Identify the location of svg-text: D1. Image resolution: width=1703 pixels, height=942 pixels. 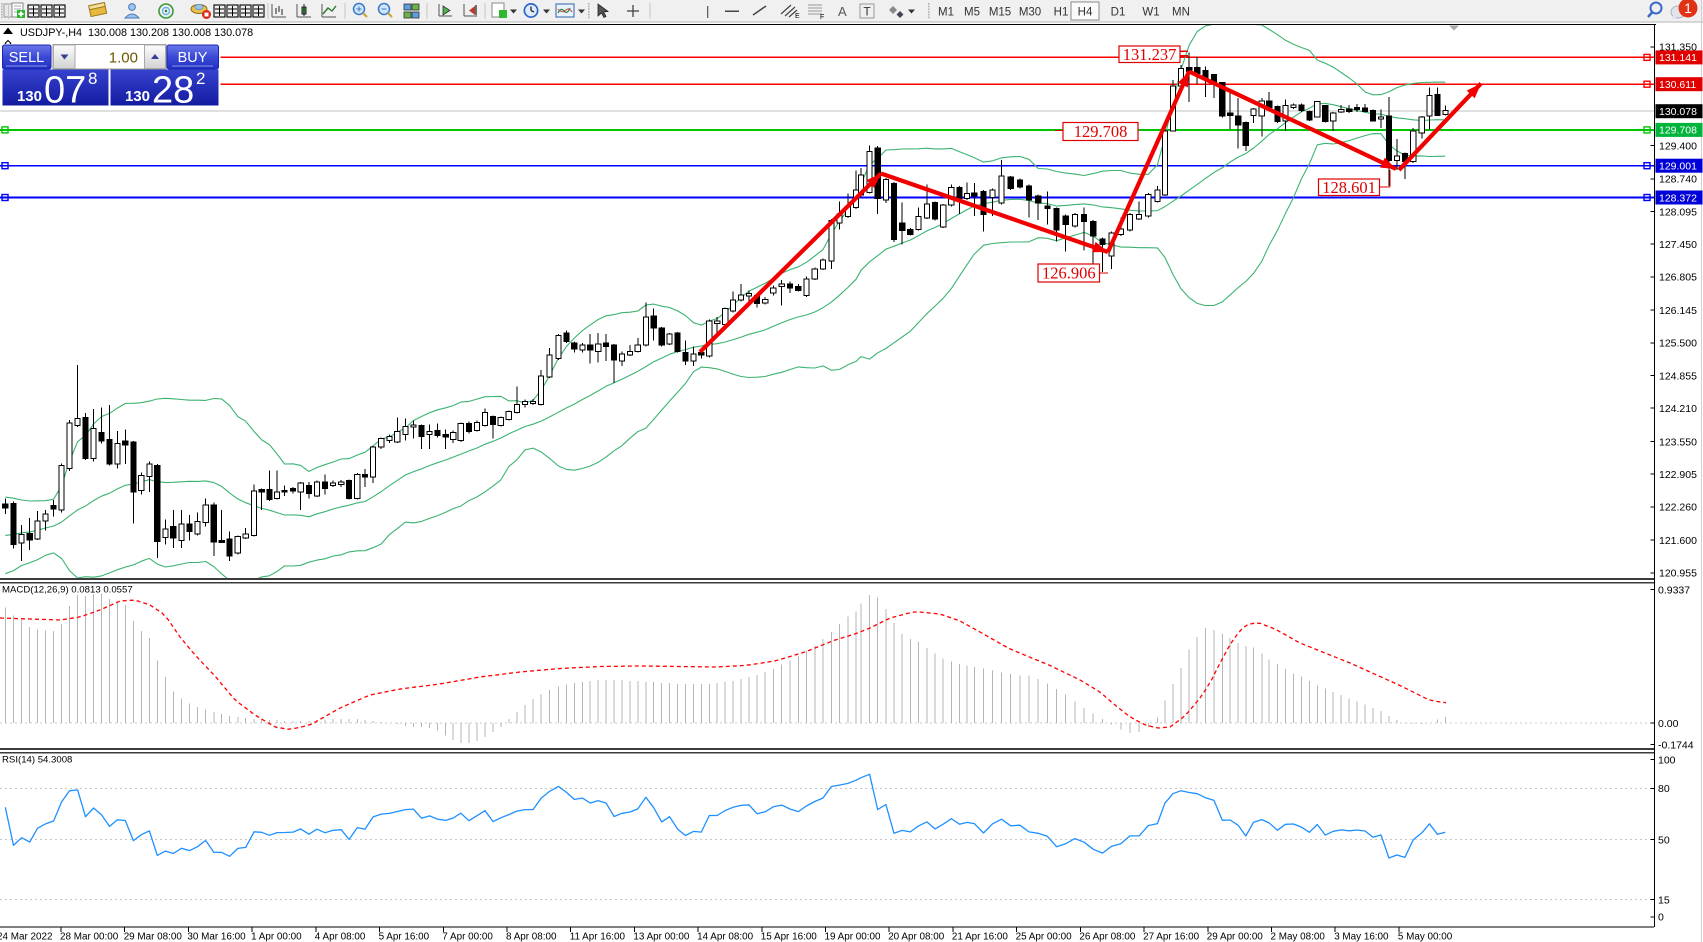
(1118, 13).